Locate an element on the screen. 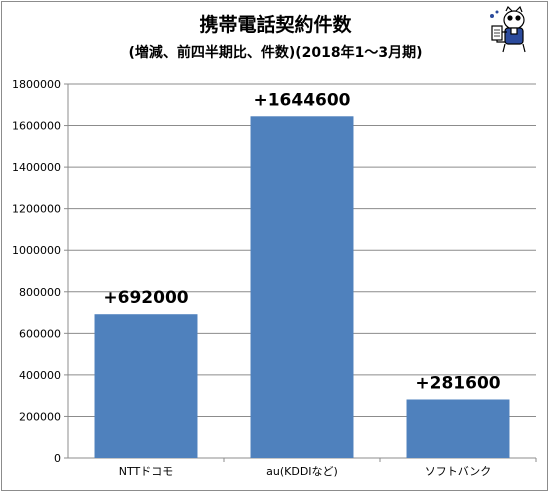  data-label: +692000 is located at coordinates (145, 298).